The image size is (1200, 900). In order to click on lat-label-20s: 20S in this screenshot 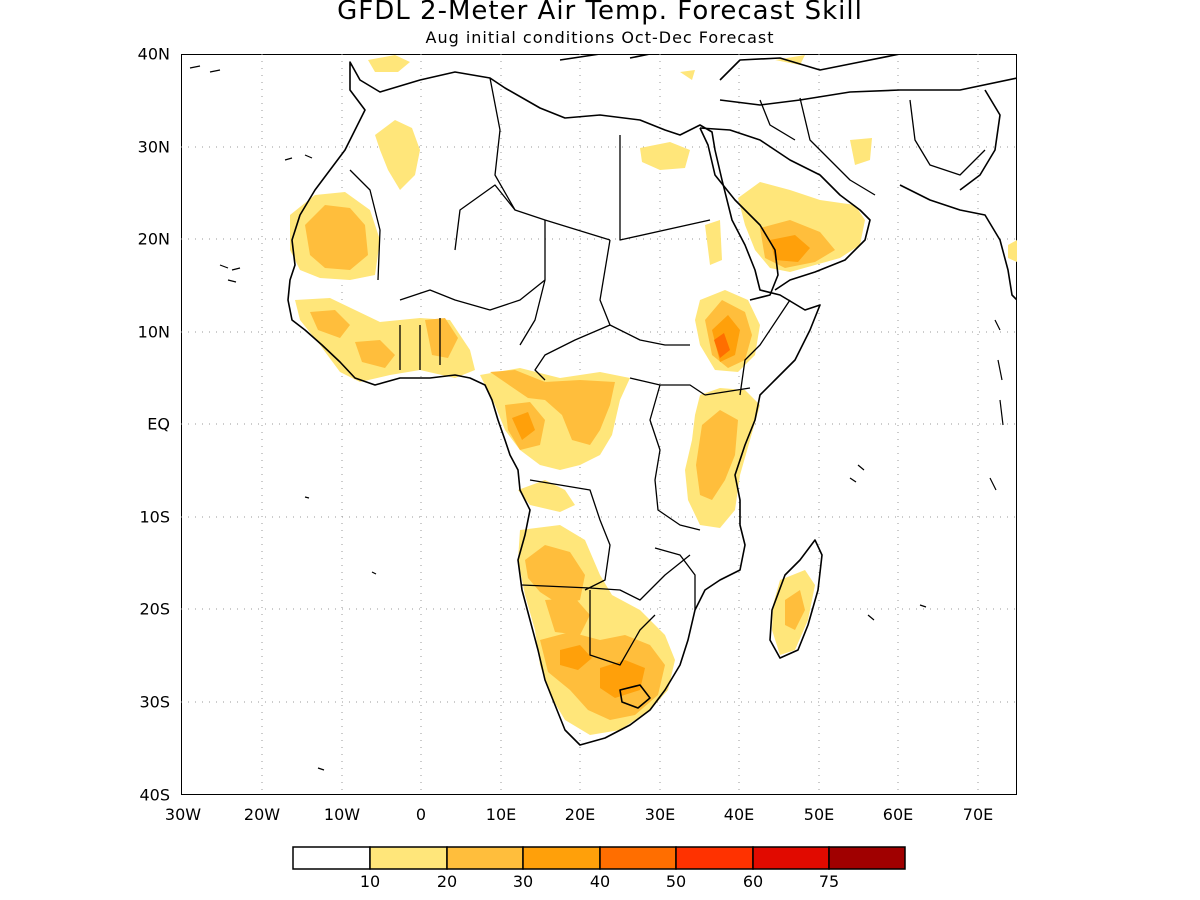, I will do `click(154, 609)`.